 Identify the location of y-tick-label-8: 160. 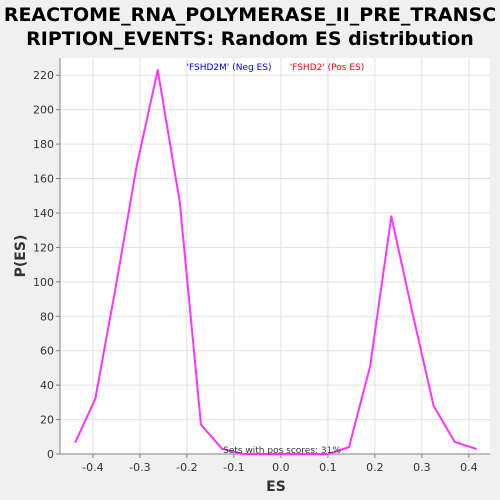
(43, 179).